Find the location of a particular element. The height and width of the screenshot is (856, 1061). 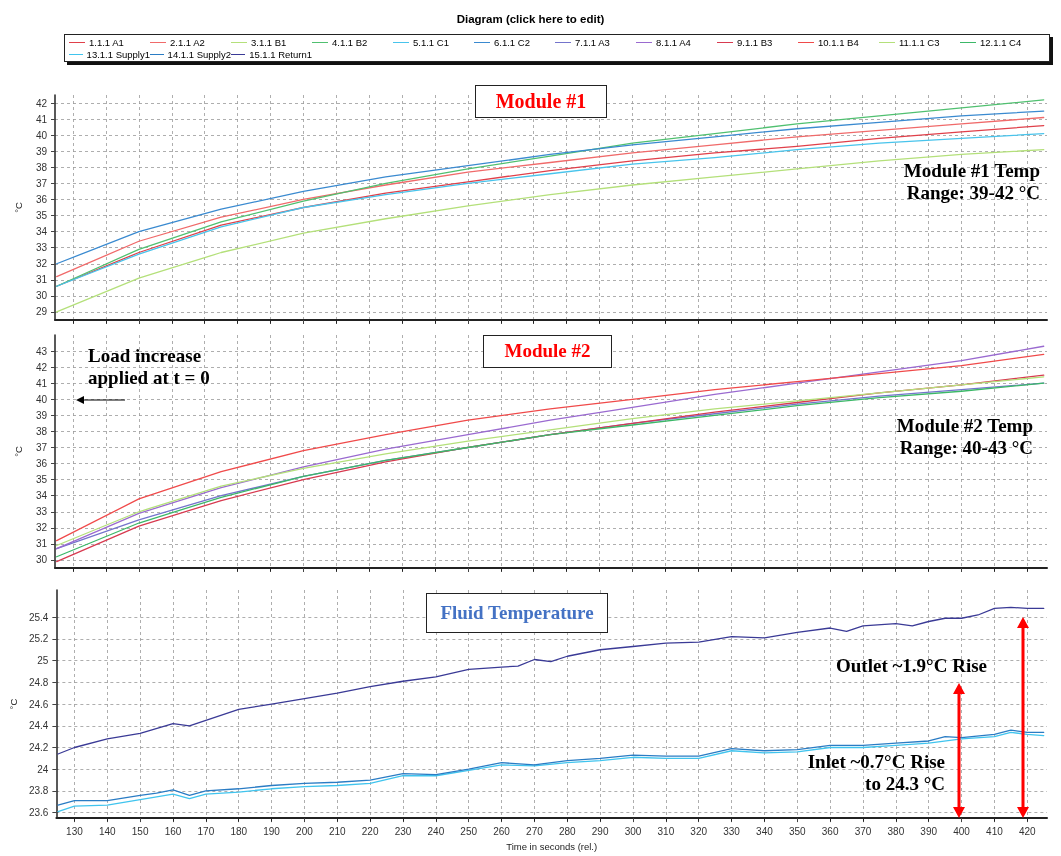

x-tick-label: 160 is located at coordinates (173, 831).